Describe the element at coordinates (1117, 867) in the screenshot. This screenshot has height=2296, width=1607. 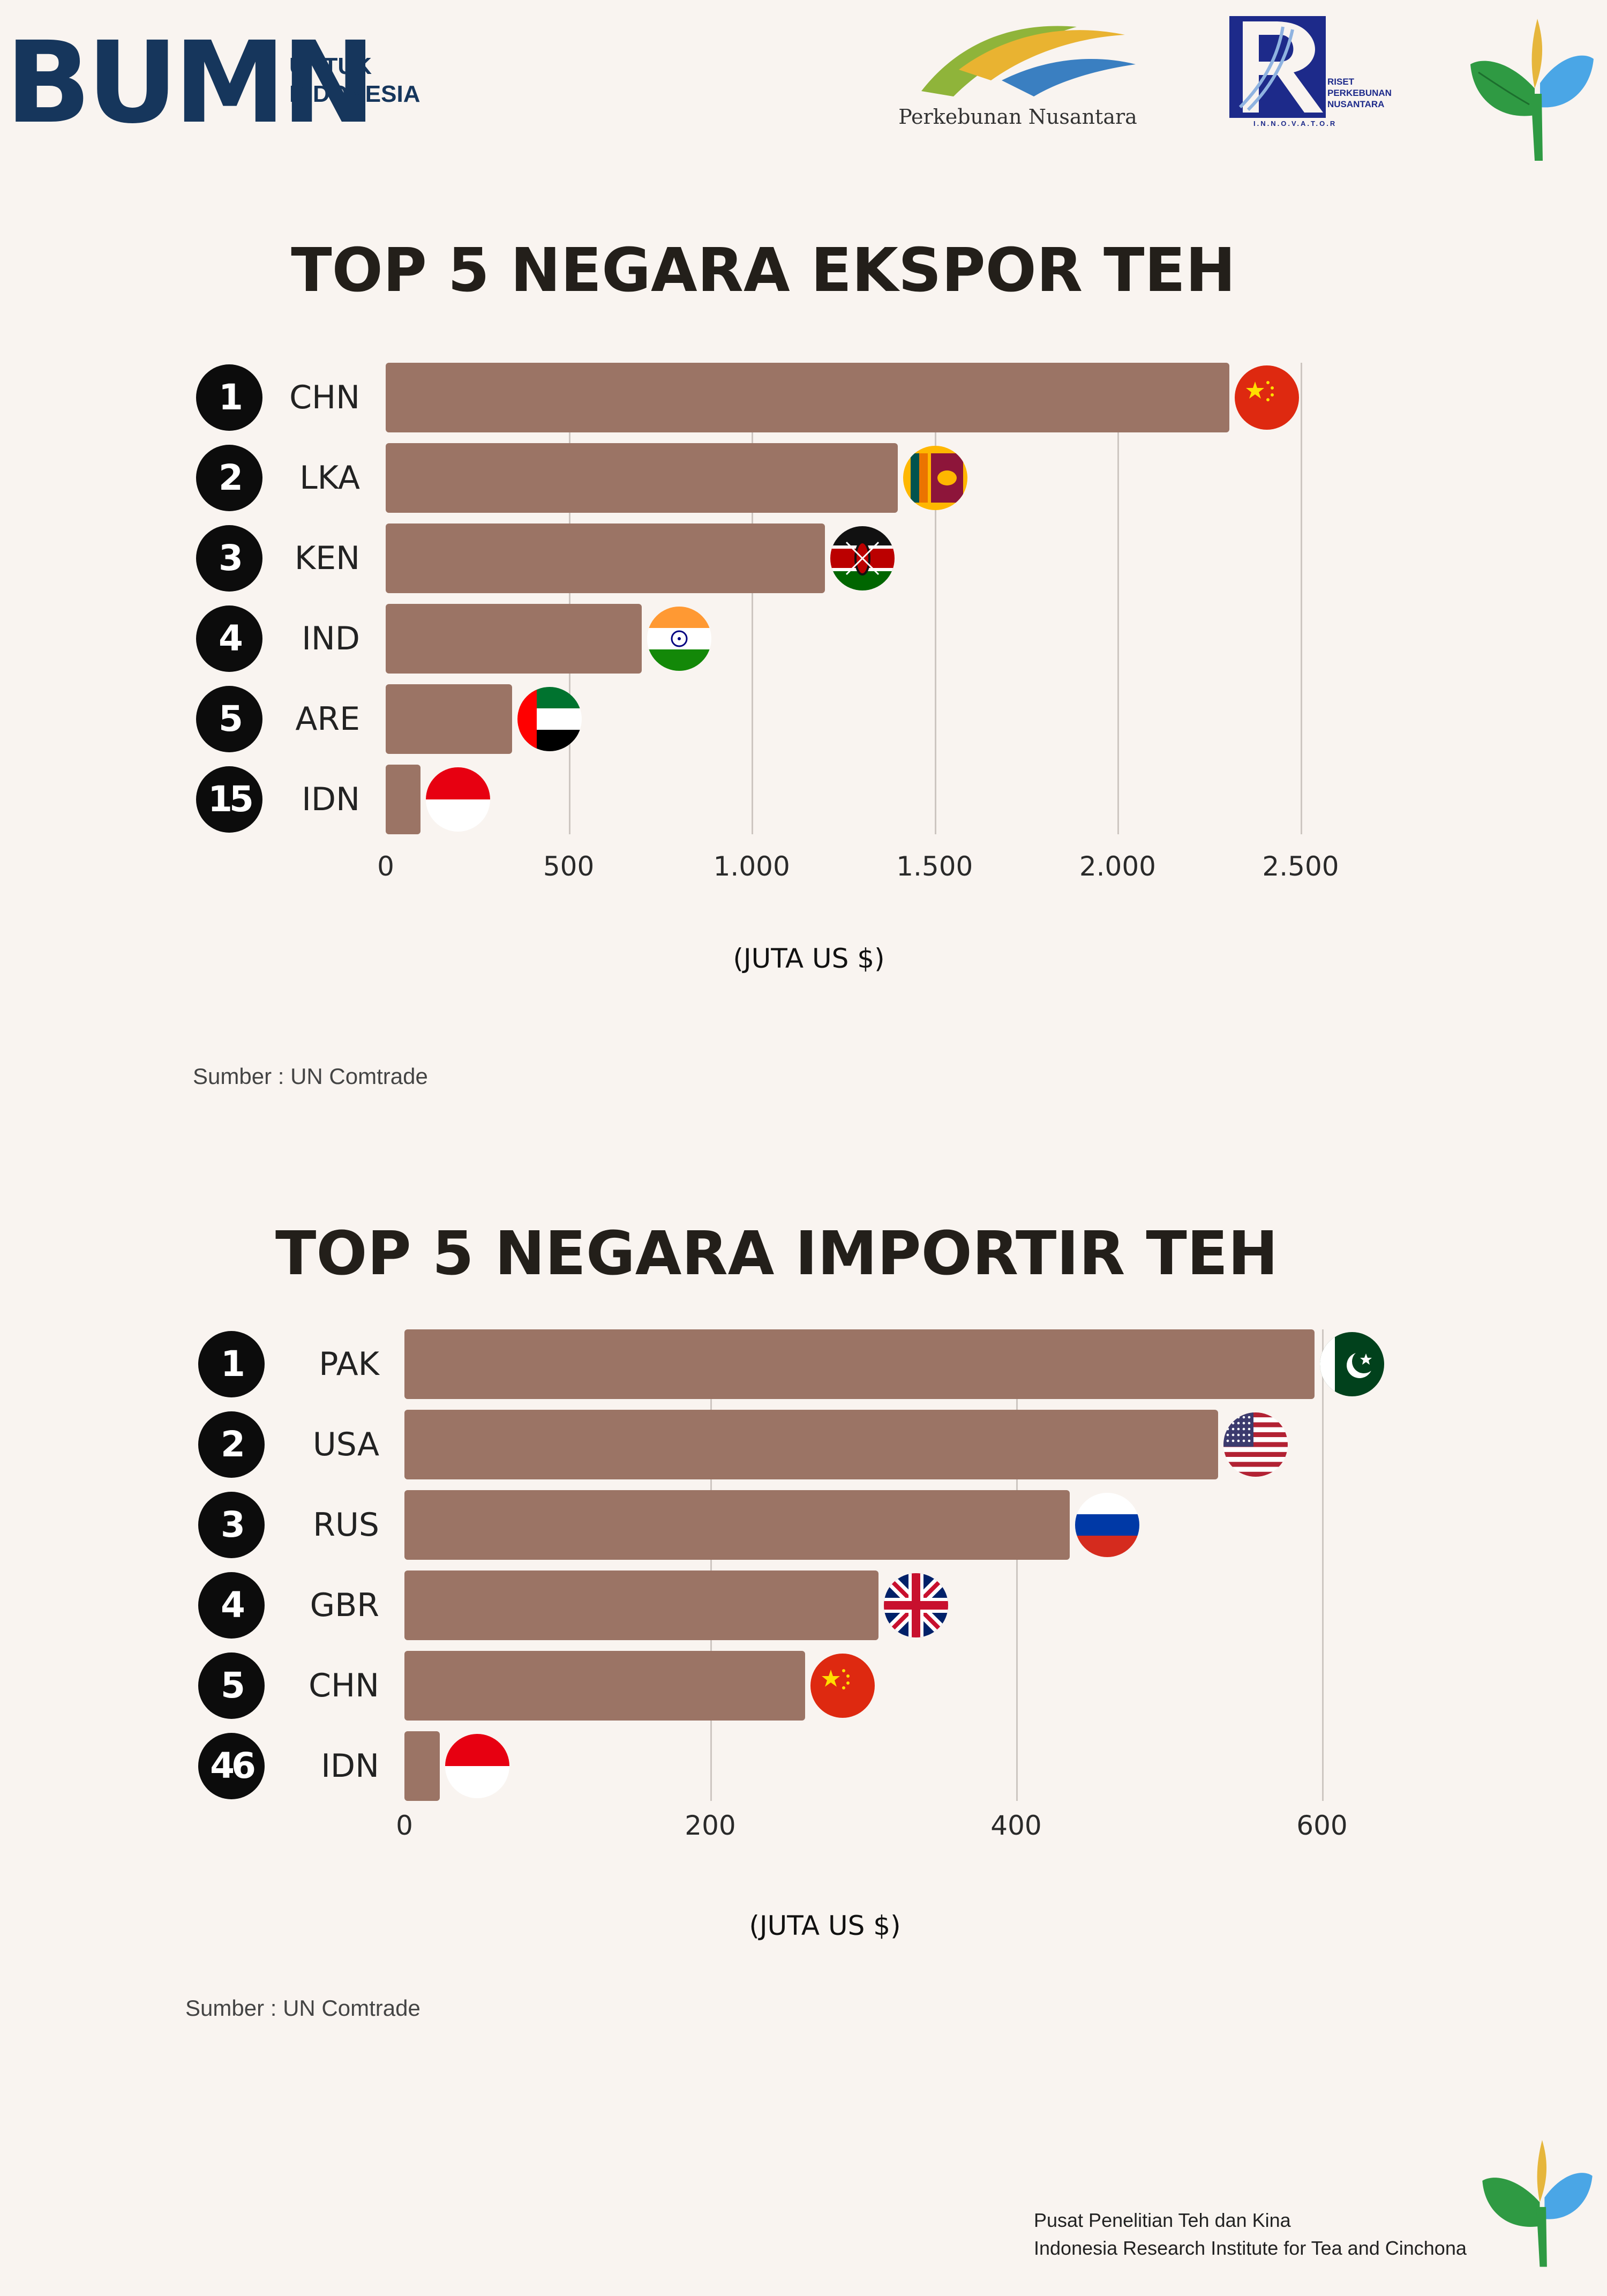
I see `x-tick-label: 2.000` at that location.